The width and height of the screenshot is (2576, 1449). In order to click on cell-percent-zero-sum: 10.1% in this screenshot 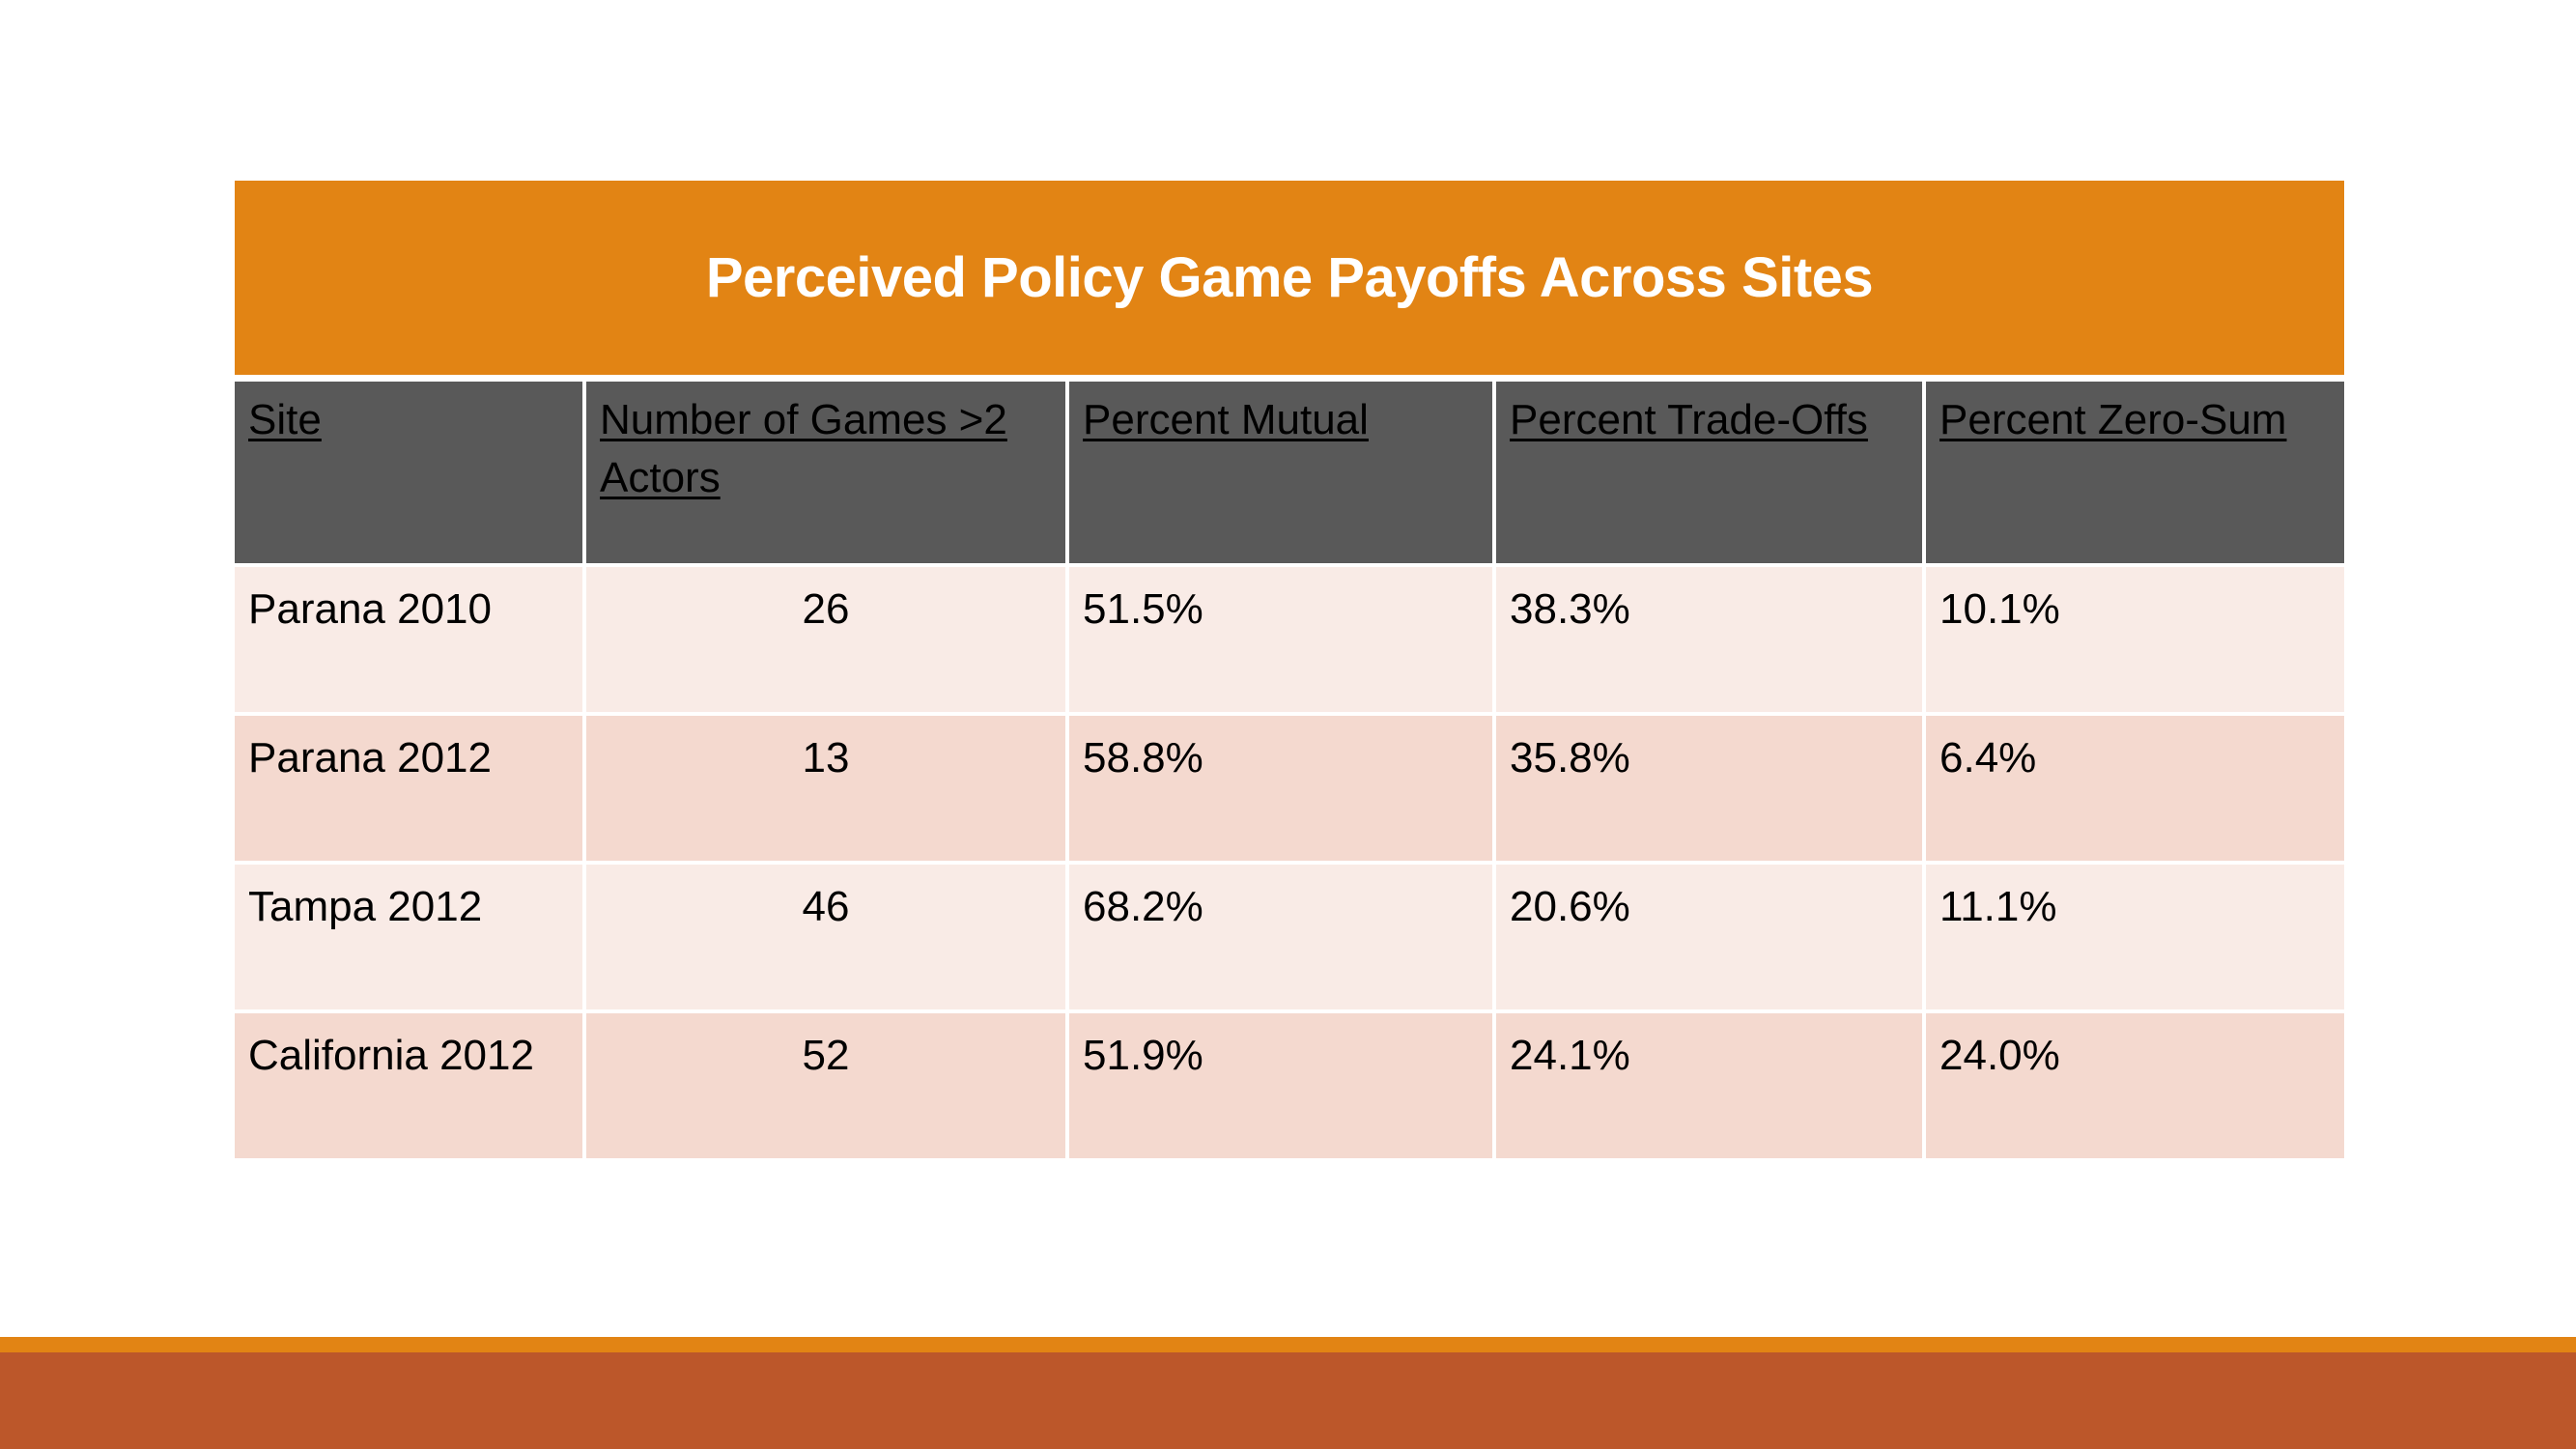, I will do `click(2133, 639)`.